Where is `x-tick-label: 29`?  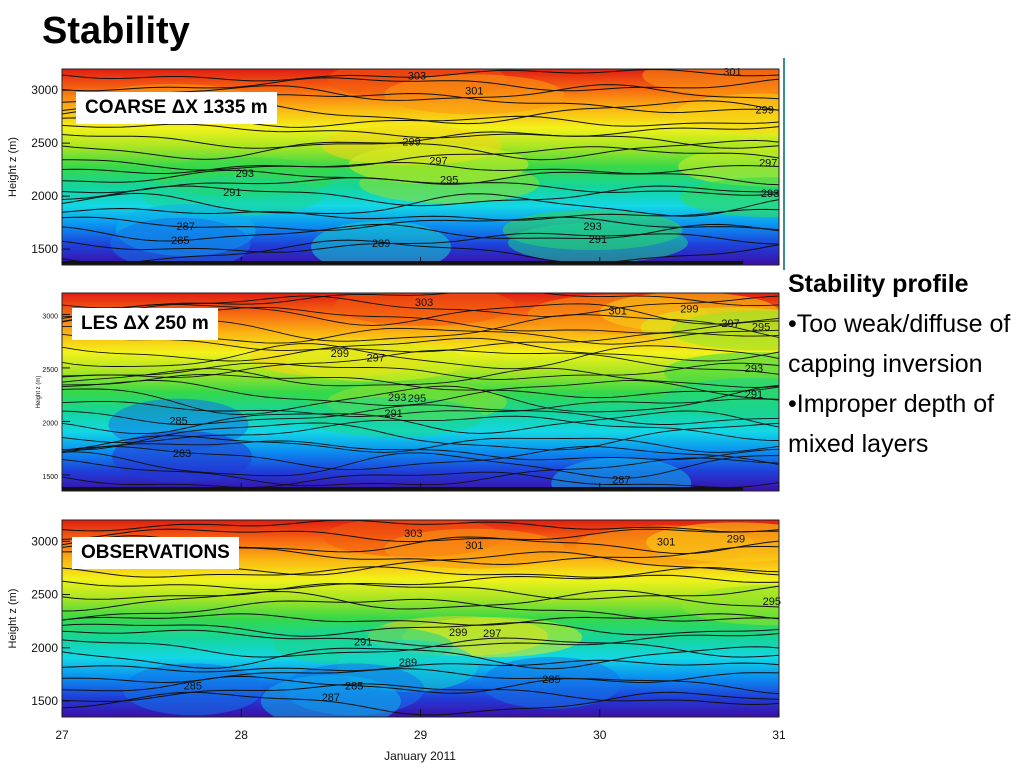 x-tick-label: 29 is located at coordinates (421, 735).